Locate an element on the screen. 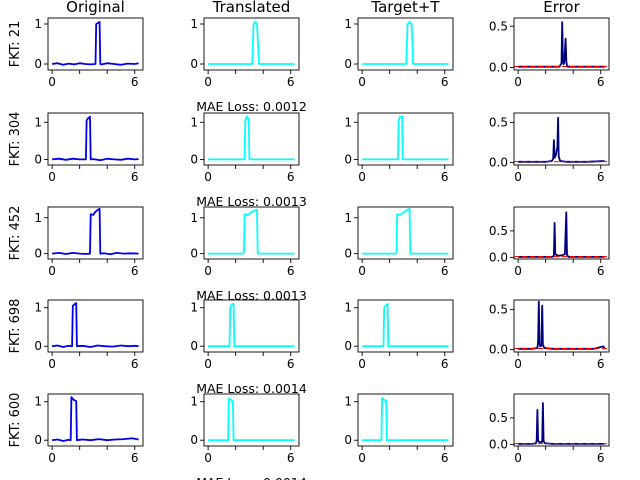  panel-translated-row-4: 0 6 0 1 is located at coordinates (245, 335).